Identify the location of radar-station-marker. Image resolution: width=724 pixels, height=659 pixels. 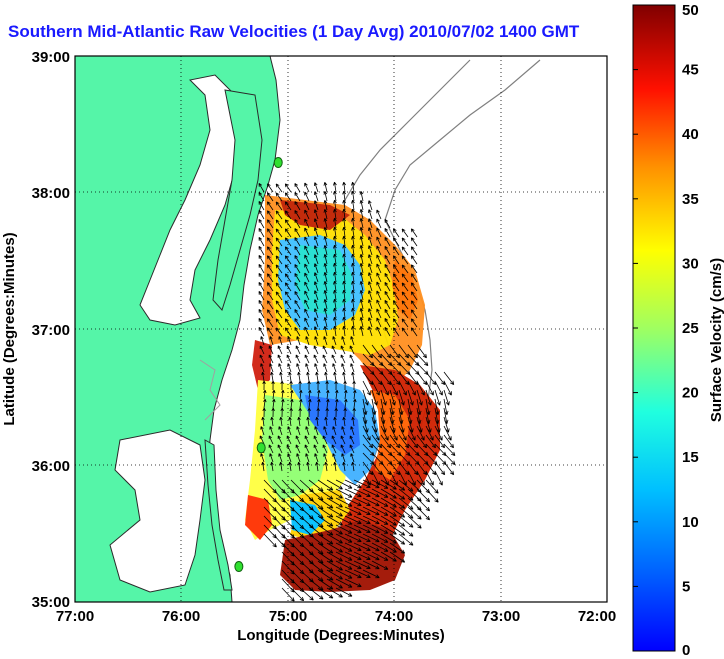
(239, 567).